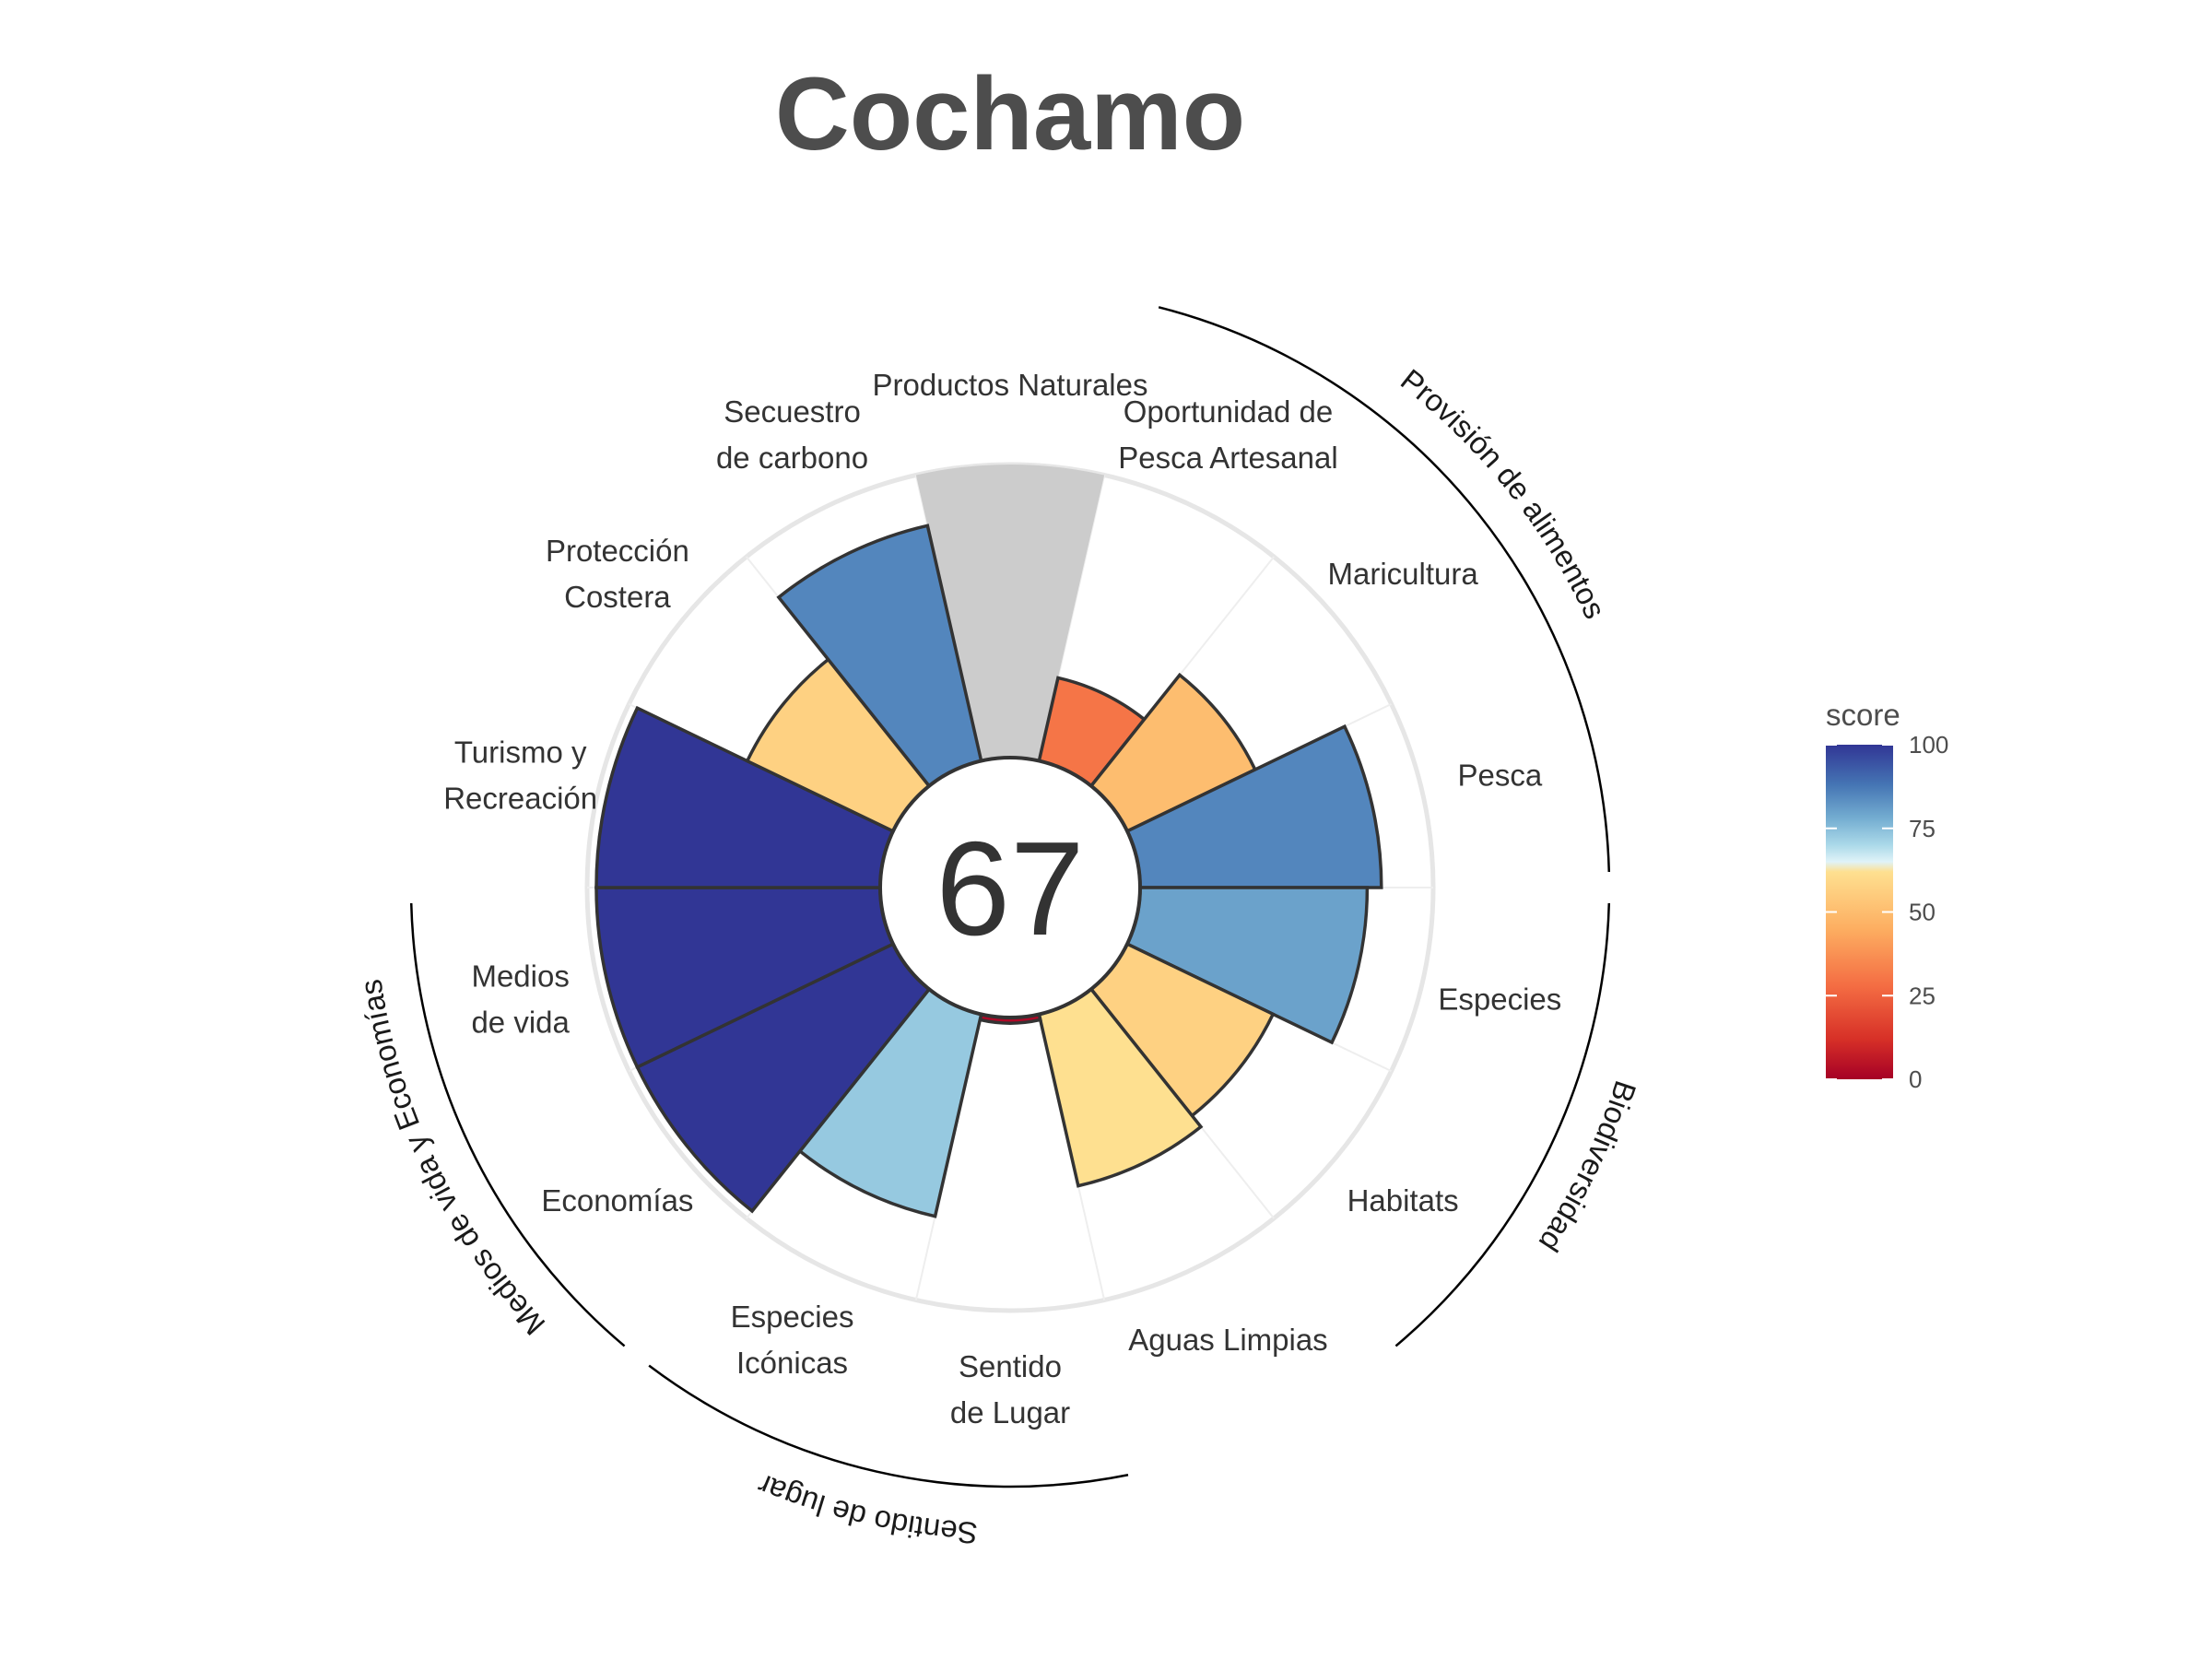 This screenshot has height=1659, width=2212. I want to click on sector-label-line: Icónicas, so click(792, 1363).